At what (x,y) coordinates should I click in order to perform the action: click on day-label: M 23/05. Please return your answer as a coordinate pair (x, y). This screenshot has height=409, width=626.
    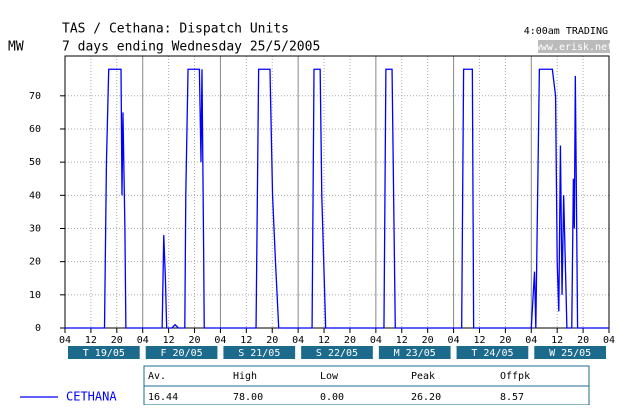
    Looking at the image, I should click on (415, 353).